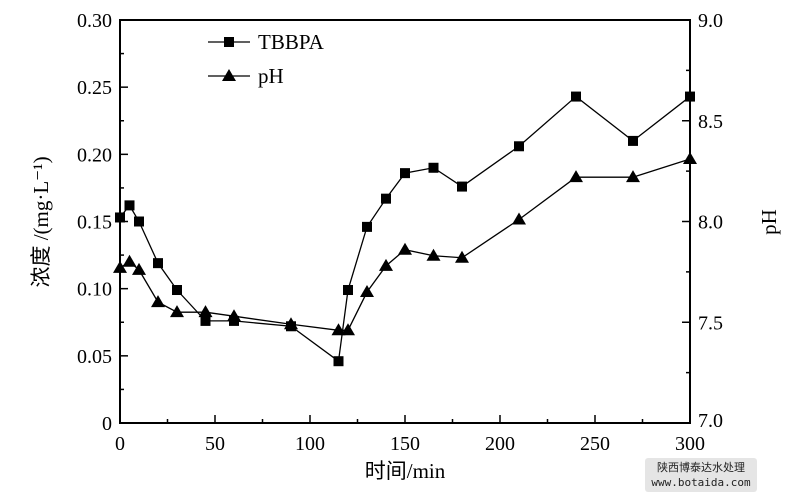 This screenshot has width=800, height=495. Describe the element at coordinates (405, 471) in the screenshot. I see `x-axis-label: 时间/min` at that location.